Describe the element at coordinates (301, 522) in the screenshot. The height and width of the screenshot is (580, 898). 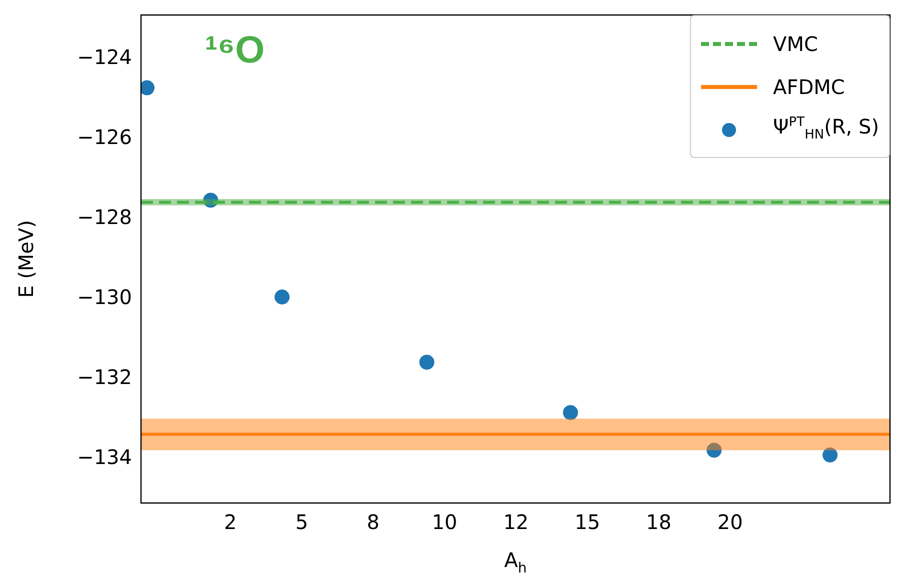
I see `x-tick-label: 5` at that location.